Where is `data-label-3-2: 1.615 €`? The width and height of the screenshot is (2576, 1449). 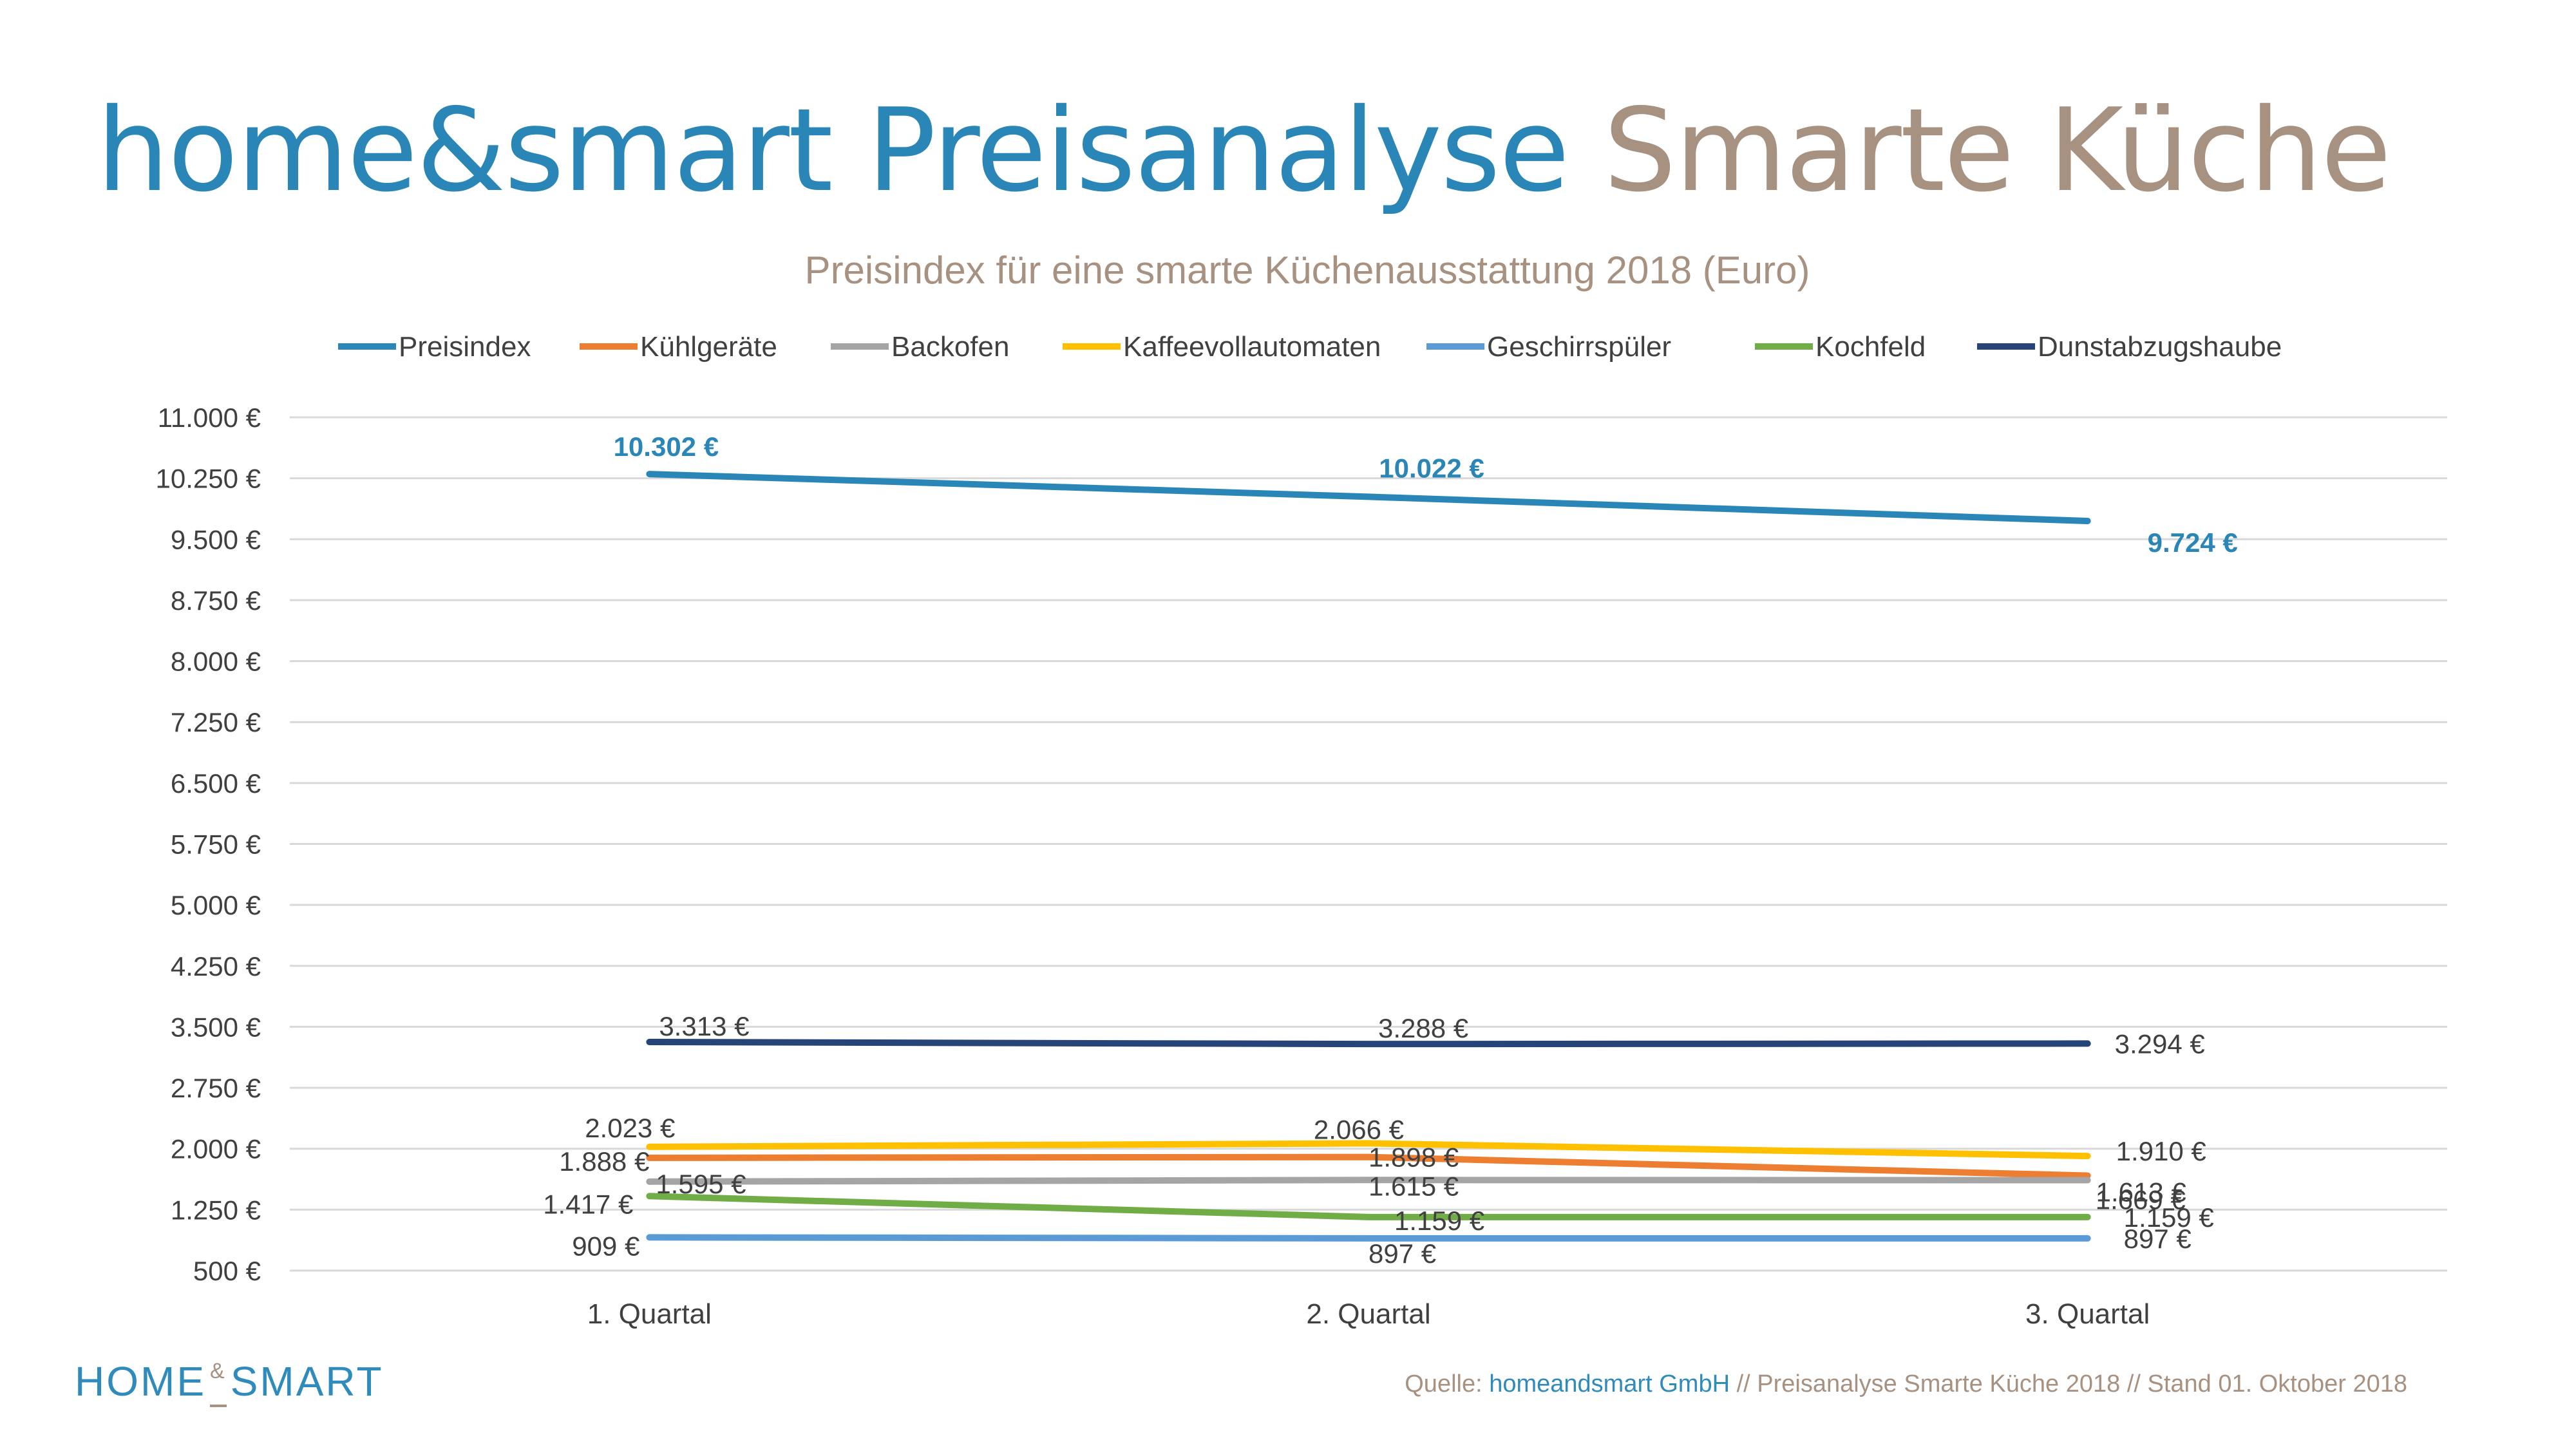
data-label-3-2: 1.615 € is located at coordinates (1413, 1186).